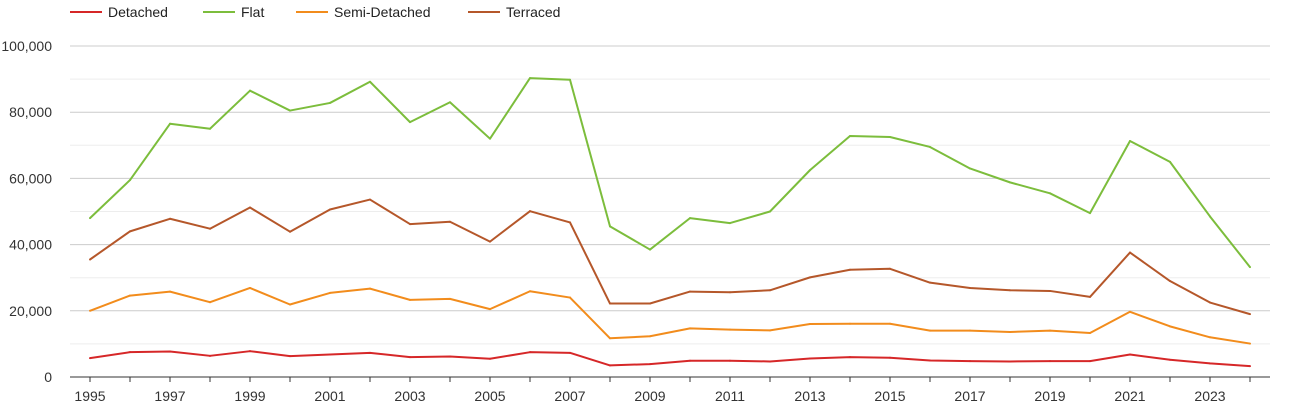 The width and height of the screenshot is (1305, 410). Describe the element at coordinates (48, 377) in the screenshot. I see `y-tick-label: 0` at that location.